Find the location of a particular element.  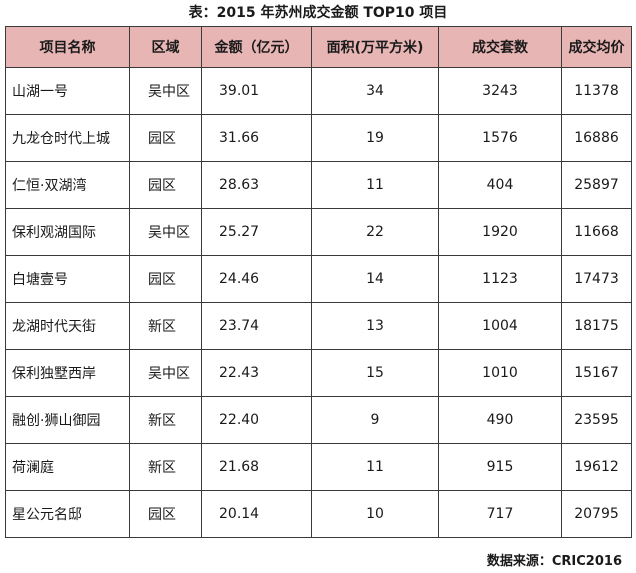

cell-amount: 25.27 is located at coordinates (256, 232).